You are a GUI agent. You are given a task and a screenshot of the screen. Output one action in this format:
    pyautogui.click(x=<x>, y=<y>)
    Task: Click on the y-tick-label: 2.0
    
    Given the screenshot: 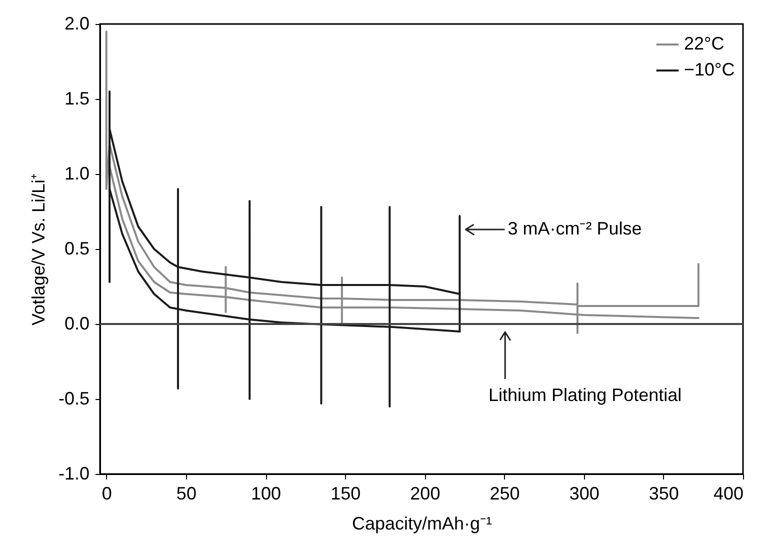 What is the action you would take?
    pyautogui.click(x=77, y=24)
    